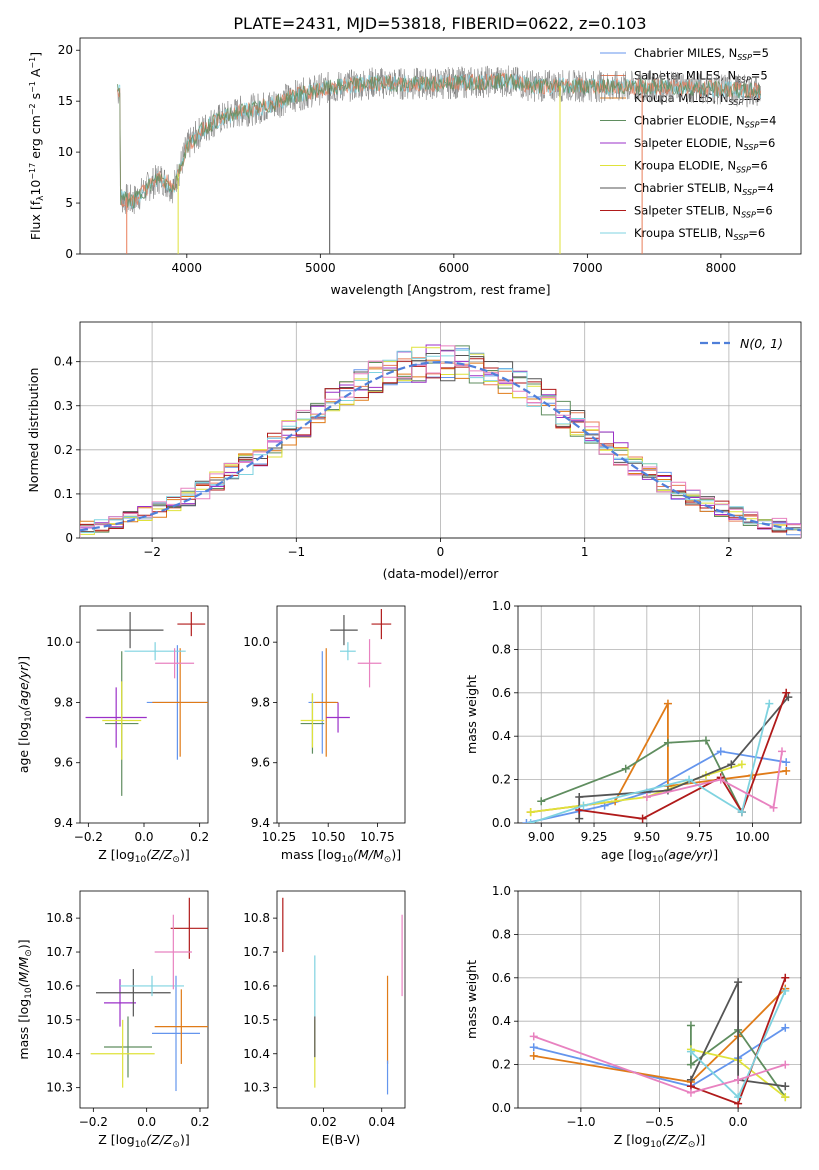  I want to click on y-tick-label: 0.1, so click(63, 494).